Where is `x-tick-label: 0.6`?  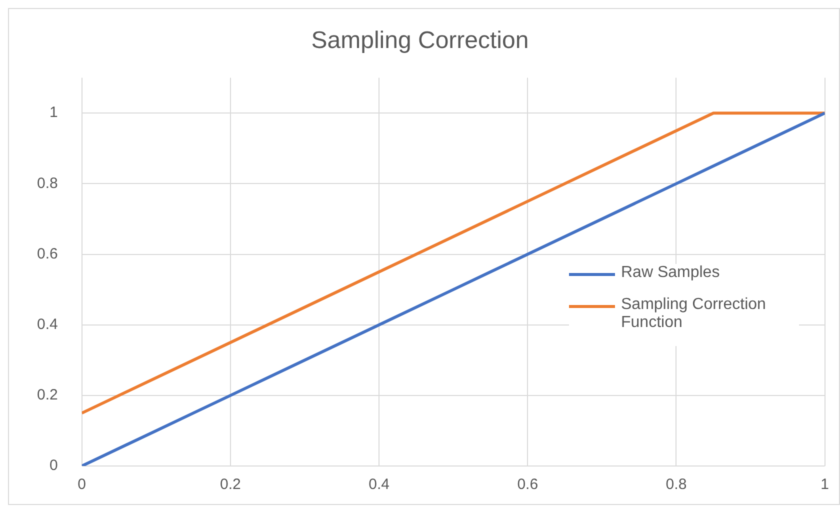
x-tick-label: 0.6 is located at coordinates (527, 485).